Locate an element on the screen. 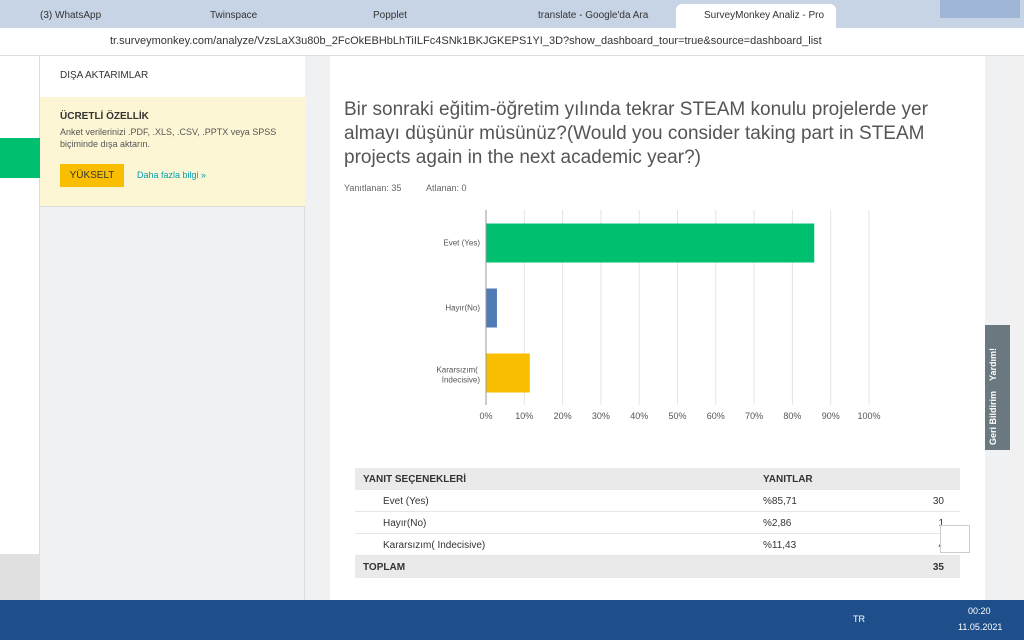 This screenshot has width=1024, height=640. promo-title: ÜCRETLİ ÖZELLİK is located at coordinates (104, 116).